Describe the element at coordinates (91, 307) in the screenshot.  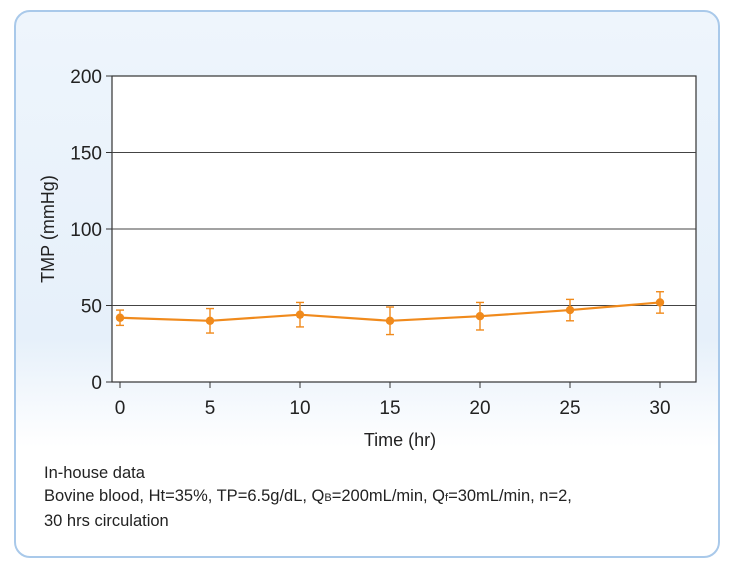
I see `y-tick-label: 50` at that location.